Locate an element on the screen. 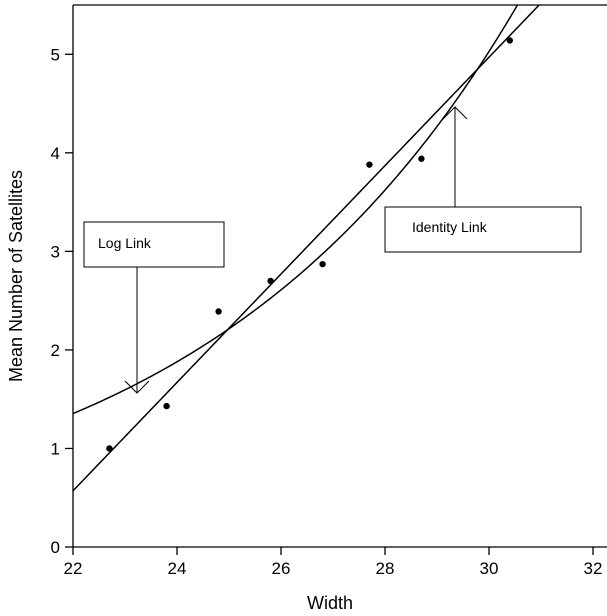 The height and width of the screenshot is (616, 607). identity-link-label: Identity Link is located at coordinates (450, 227).